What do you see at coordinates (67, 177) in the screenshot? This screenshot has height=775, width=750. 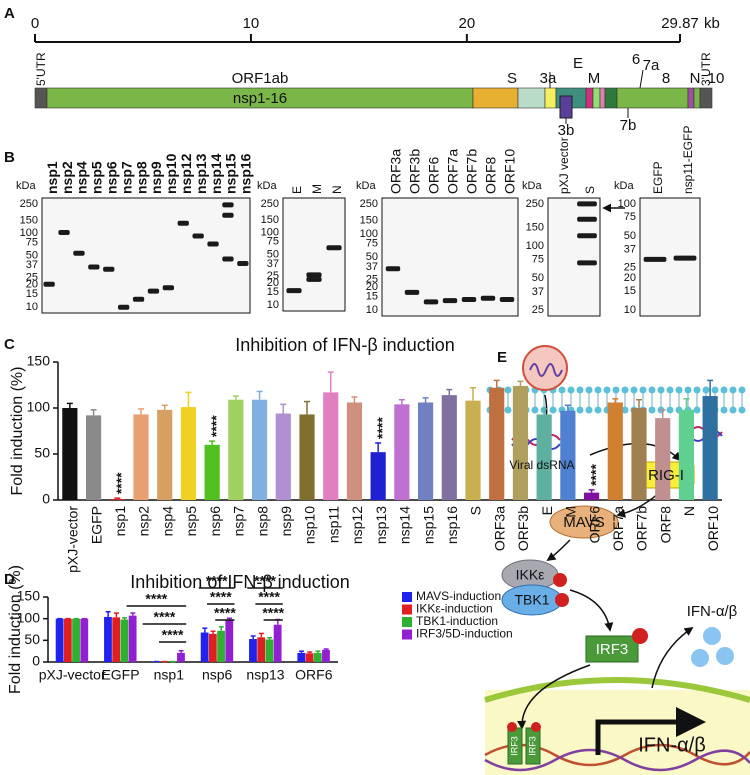 I see `blot-lane-label: nsp2` at bounding box center [67, 177].